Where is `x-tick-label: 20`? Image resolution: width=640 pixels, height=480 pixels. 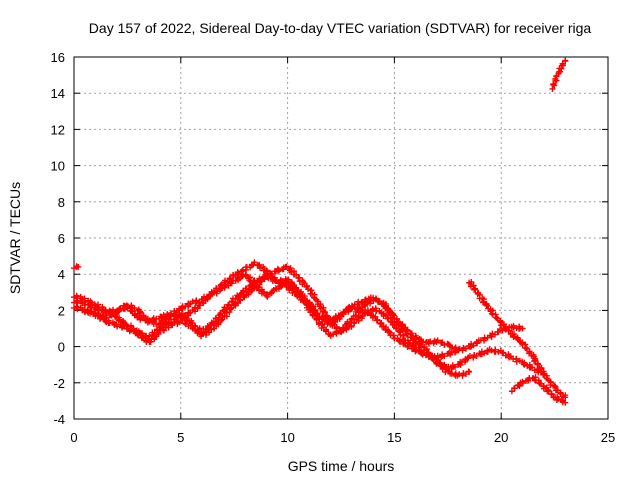
x-tick-label: 20 is located at coordinates (501, 437).